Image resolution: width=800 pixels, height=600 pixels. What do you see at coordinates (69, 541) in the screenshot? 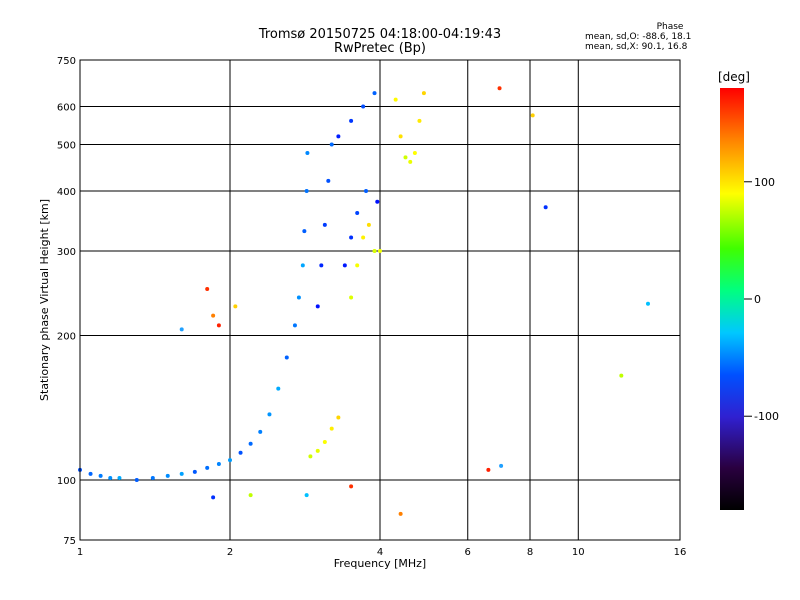
I see `y-tick-label: 75` at bounding box center [69, 541].